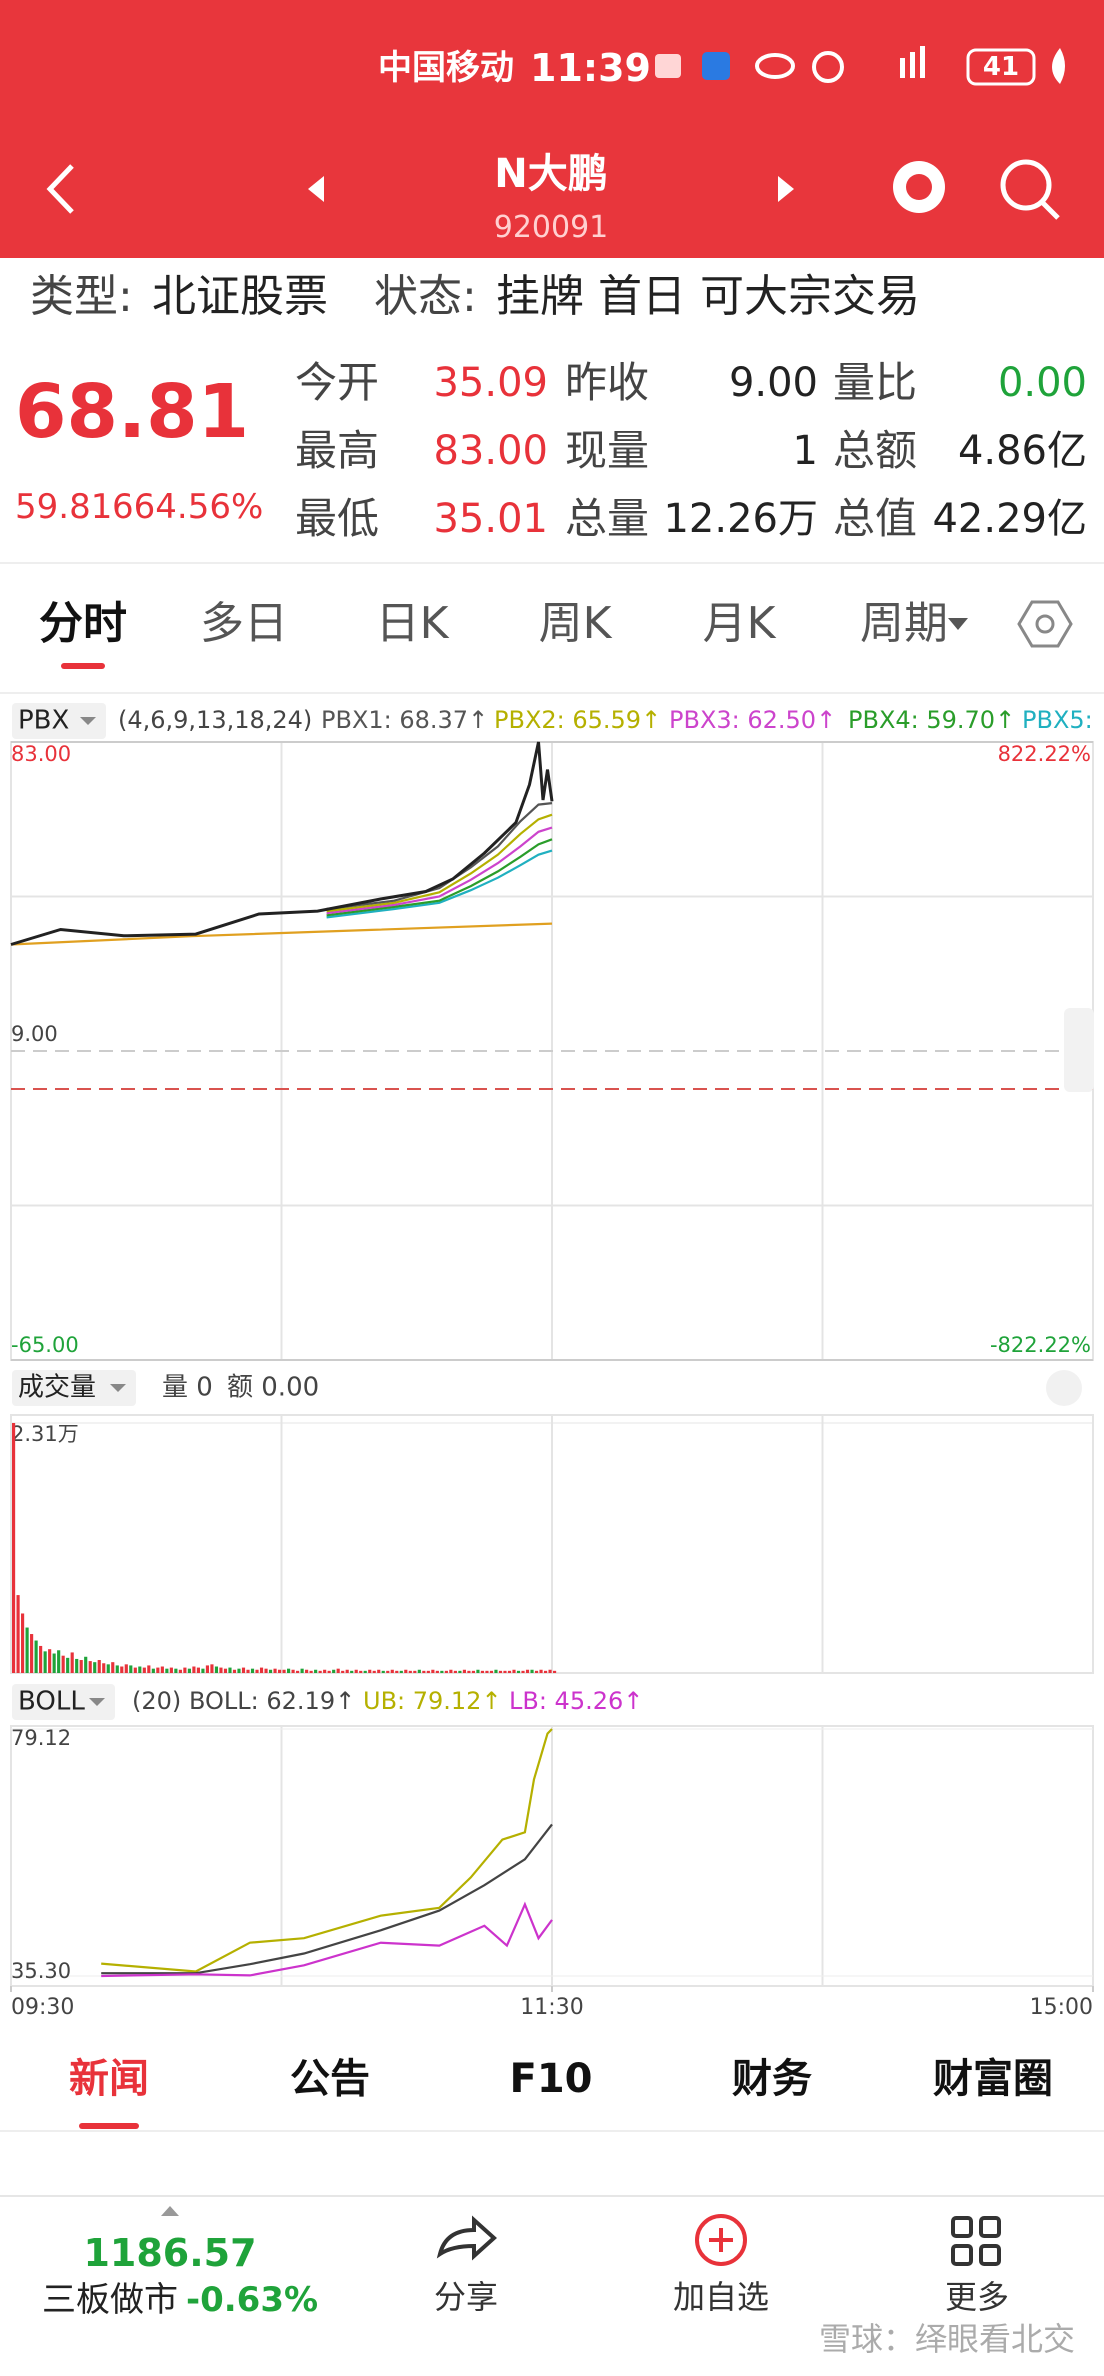 The height and width of the screenshot is (2376, 1104). What do you see at coordinates (551, 2079) in the screenshot?
I see `news-tab: F10` at bounding box center [551, 2079].